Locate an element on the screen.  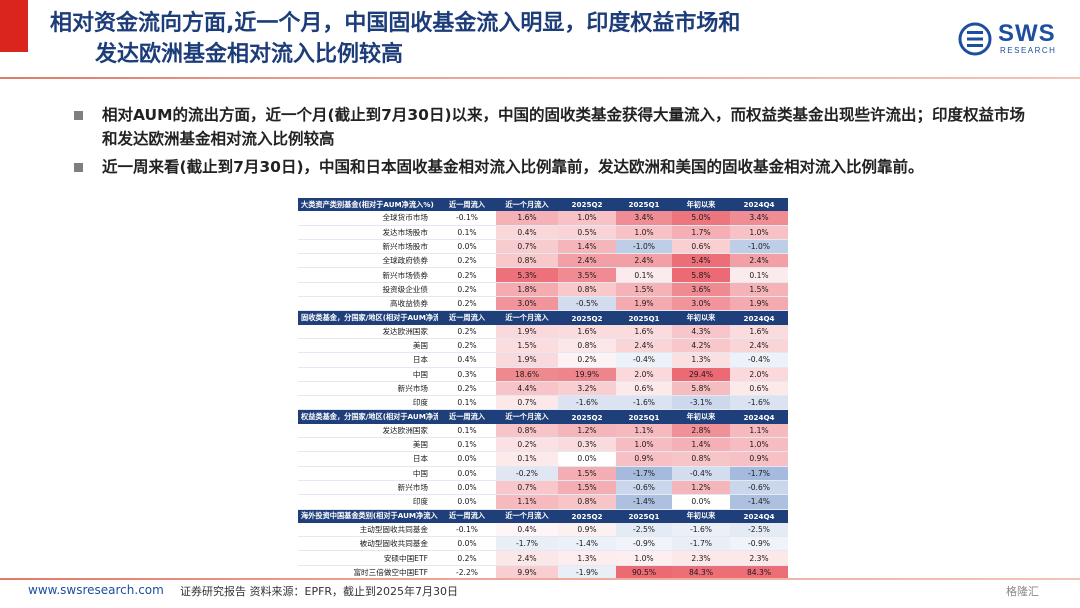
table-row: 全球政府债券 0.2% 0.8% 2.4% 2.4% 5.4% 2.4% is located at coordinates (543, 260).